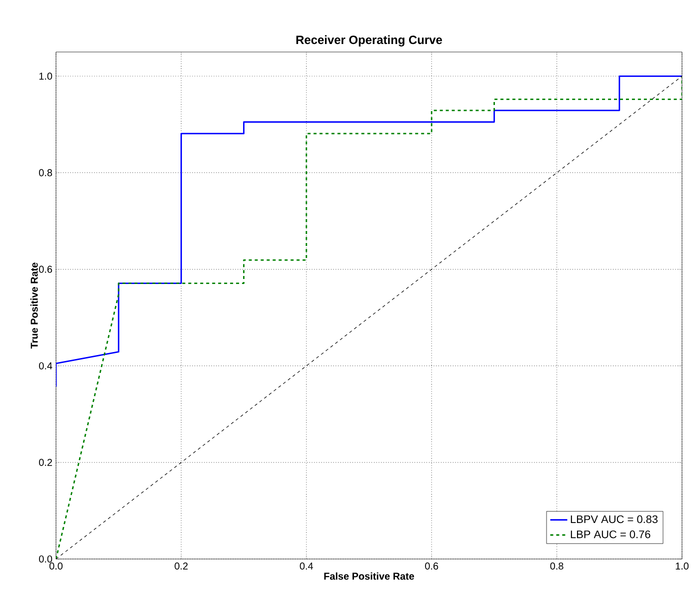 This screenshot has width=692, height=596. I want to click on x-tick-label: 0.4, so click(307, 566).